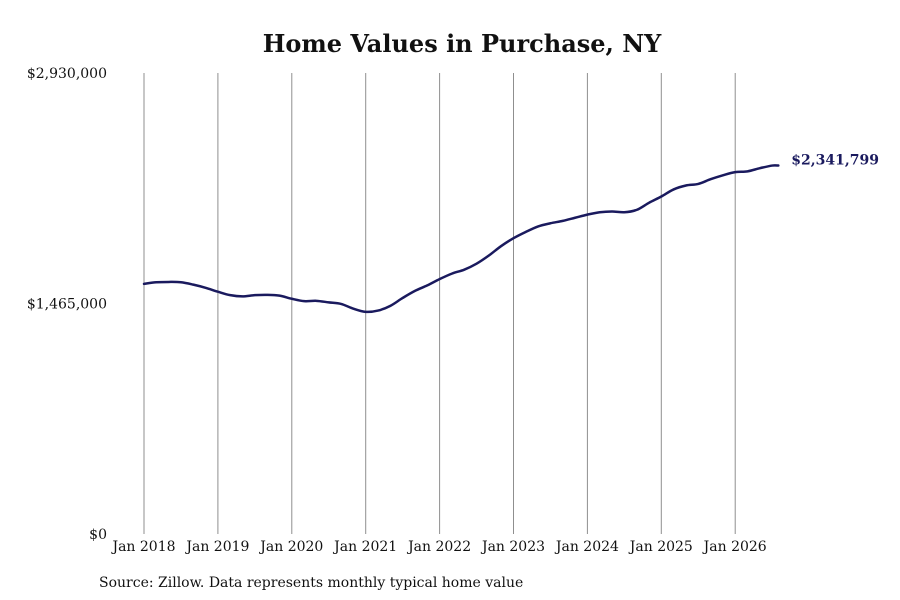 Image resolution: width=900 pixels, height=600 pixels. I want to click on x-tick-label: Jan 2023, so click(512, 547).